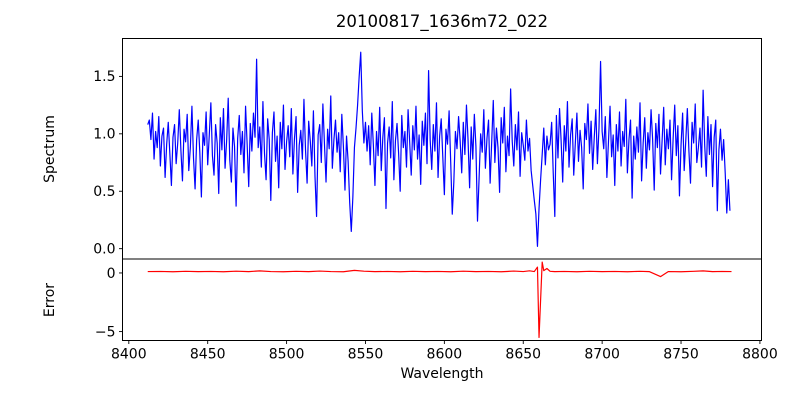  What do you see at coordinates (104, 249) in the screenshot?
I see `y-tick-label: 0.0` at bounding box center [104, 249].